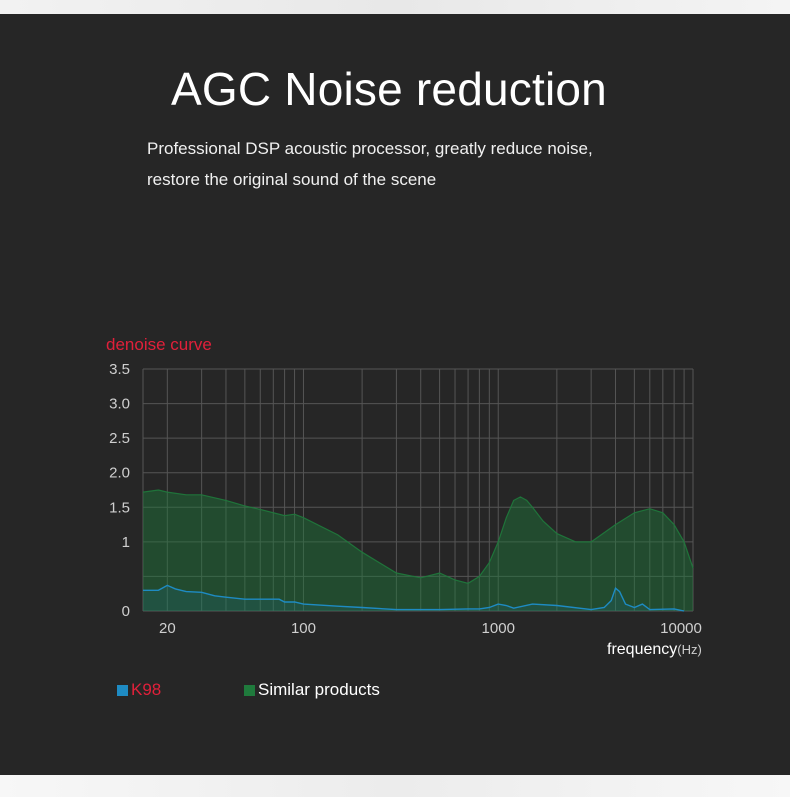 This screenshot has height=797, width=790. Describe the element at coordinates (498, 628) in the screenshot. I see `x-tick-label: 1000` at that location.